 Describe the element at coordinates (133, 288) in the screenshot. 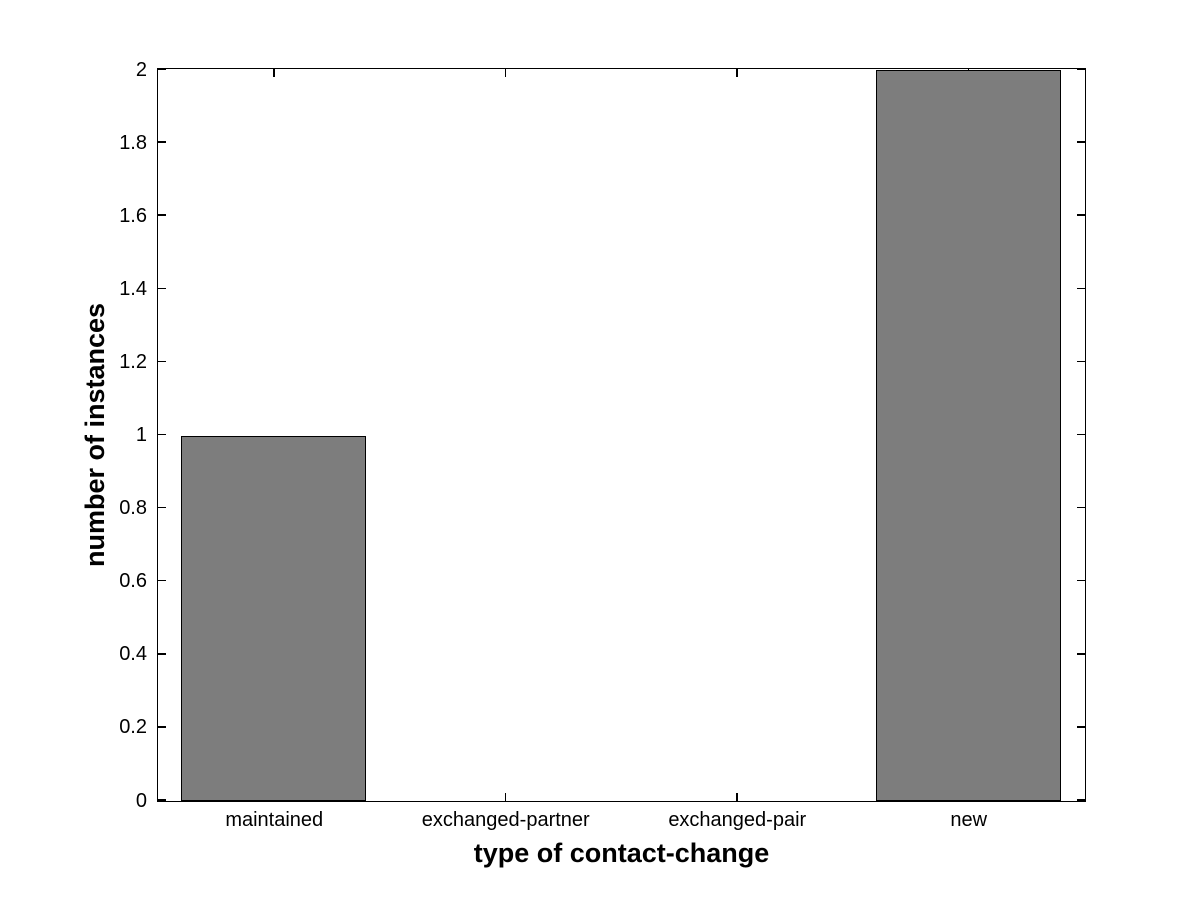

I see `y-tick-label: 1.4` at that location.